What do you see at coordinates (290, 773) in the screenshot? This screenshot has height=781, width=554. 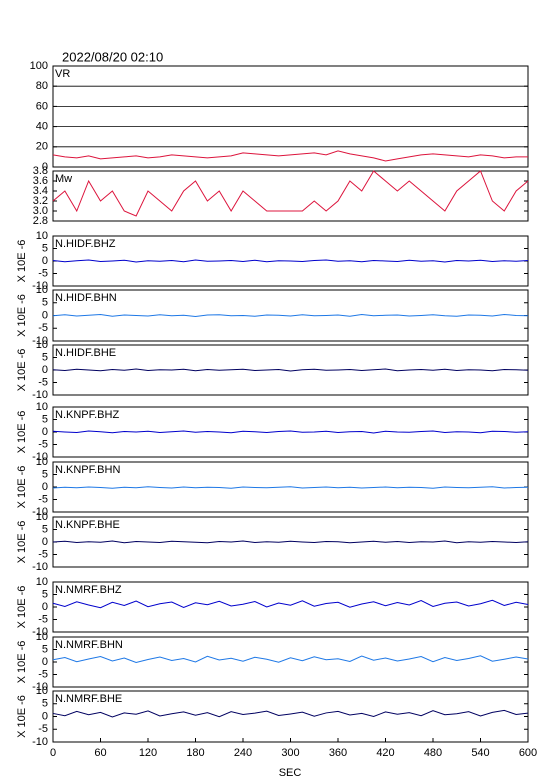 I see `x-axis-label: SEC` at bounding box center [290, 773].